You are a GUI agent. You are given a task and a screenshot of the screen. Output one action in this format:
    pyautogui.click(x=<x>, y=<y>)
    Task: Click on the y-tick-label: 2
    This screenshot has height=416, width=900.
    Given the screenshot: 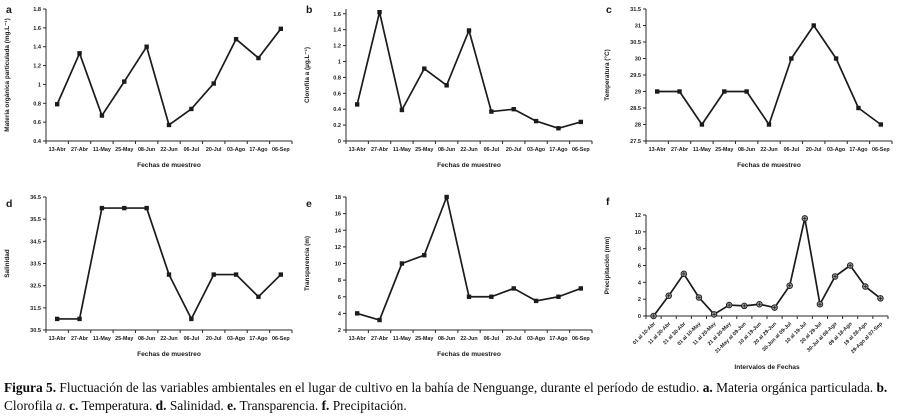 What is the action you would take?
    pyautogui.click(x=639, y=300)
    